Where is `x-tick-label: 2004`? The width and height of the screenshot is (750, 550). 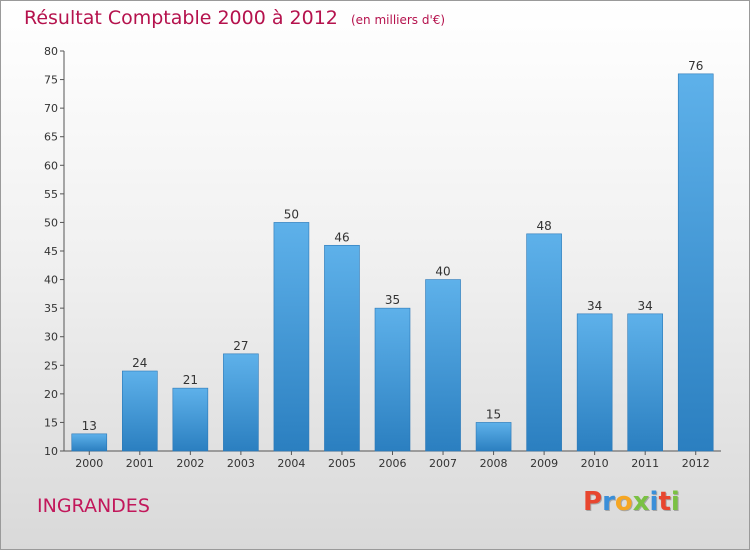 x-tick-label: 2004 is located at coordinates (291, 463).